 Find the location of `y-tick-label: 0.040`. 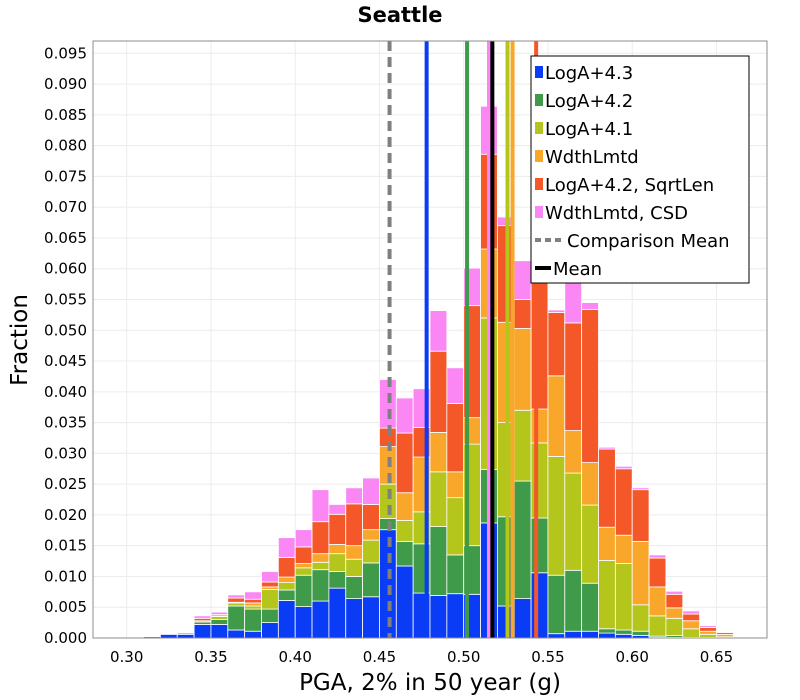

y-tick-label: 0.040 is located at coordinates (65, 392).